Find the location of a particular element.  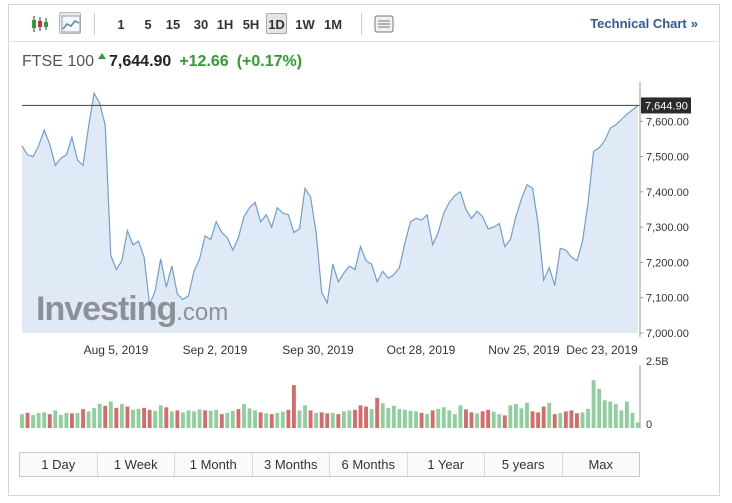

candlestick-icon is located at coordinates (39, 23).